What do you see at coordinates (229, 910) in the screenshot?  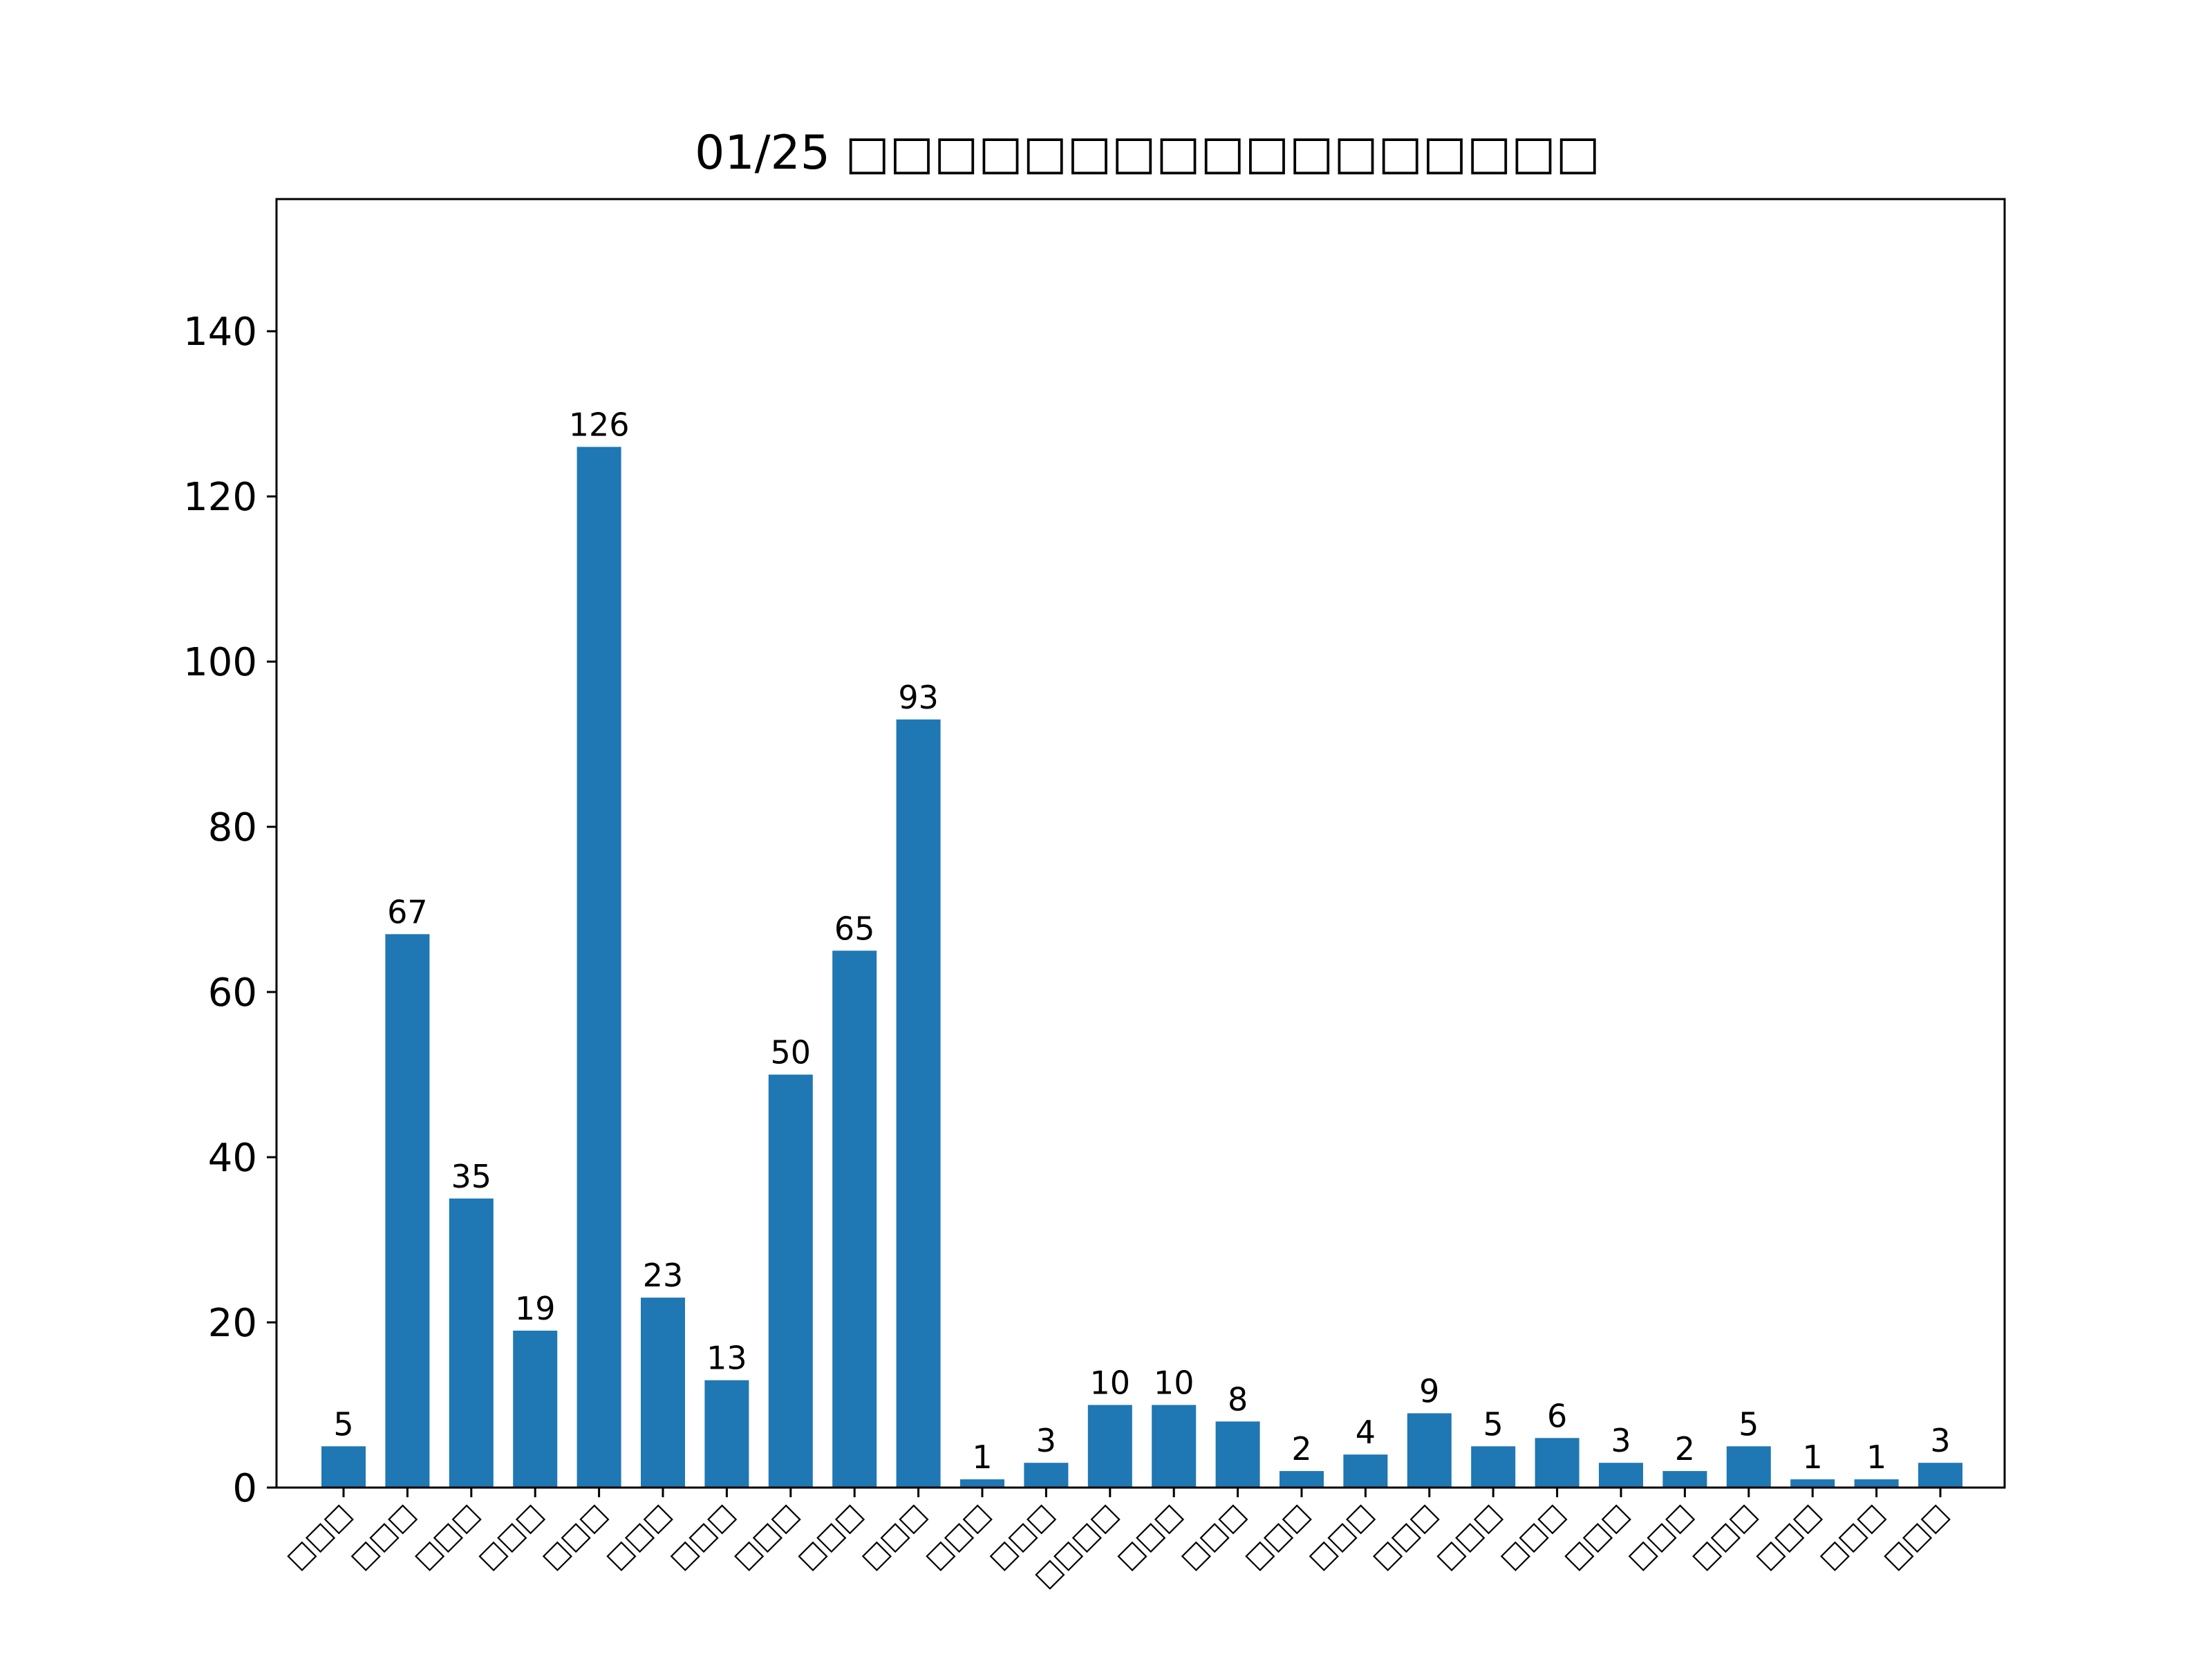 I see `y-axis: 0 20 40 60 80 100 120 140` at bounding box center [229, 910].